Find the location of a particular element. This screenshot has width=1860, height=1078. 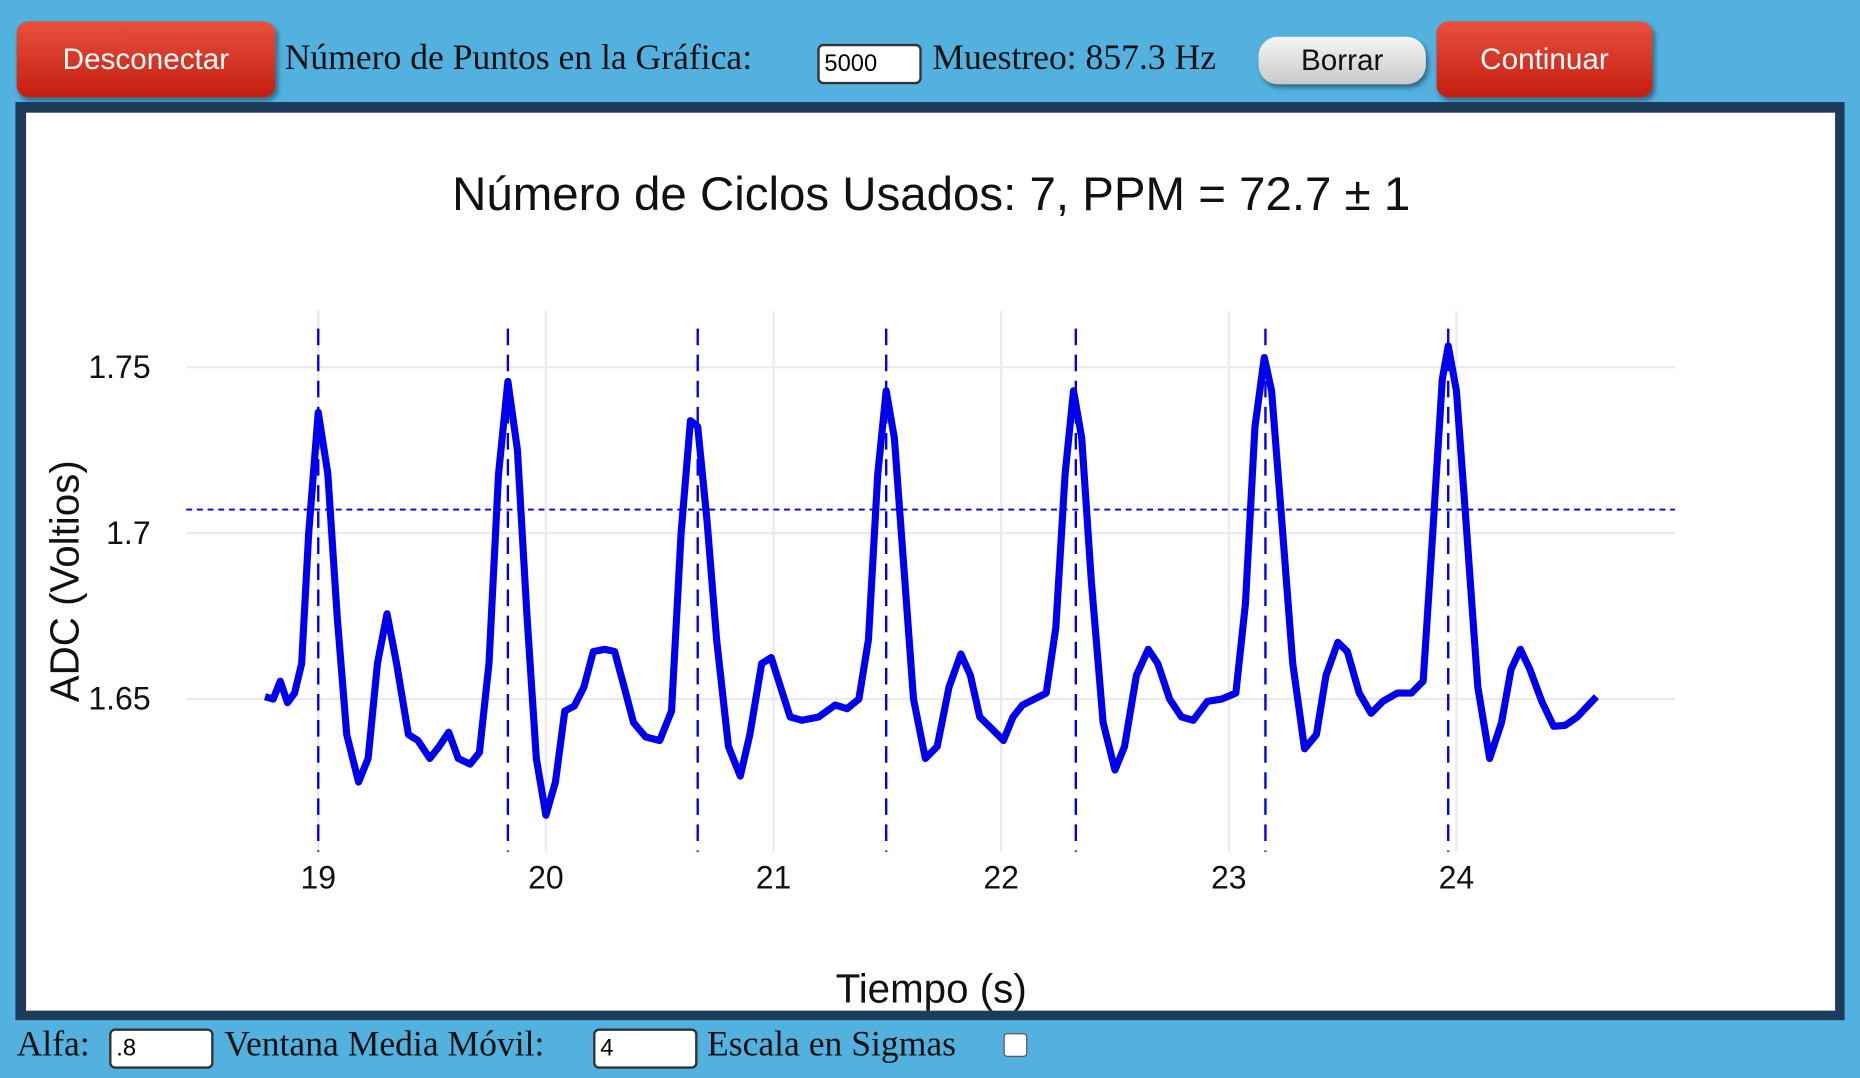

window-input: 4 is located at coordinates (645, 1048).